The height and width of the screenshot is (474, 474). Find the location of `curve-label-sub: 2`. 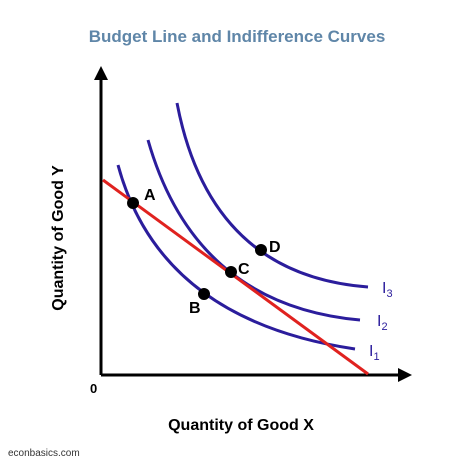

curve-label-sub: 2 is located at coordinates (384, 327).